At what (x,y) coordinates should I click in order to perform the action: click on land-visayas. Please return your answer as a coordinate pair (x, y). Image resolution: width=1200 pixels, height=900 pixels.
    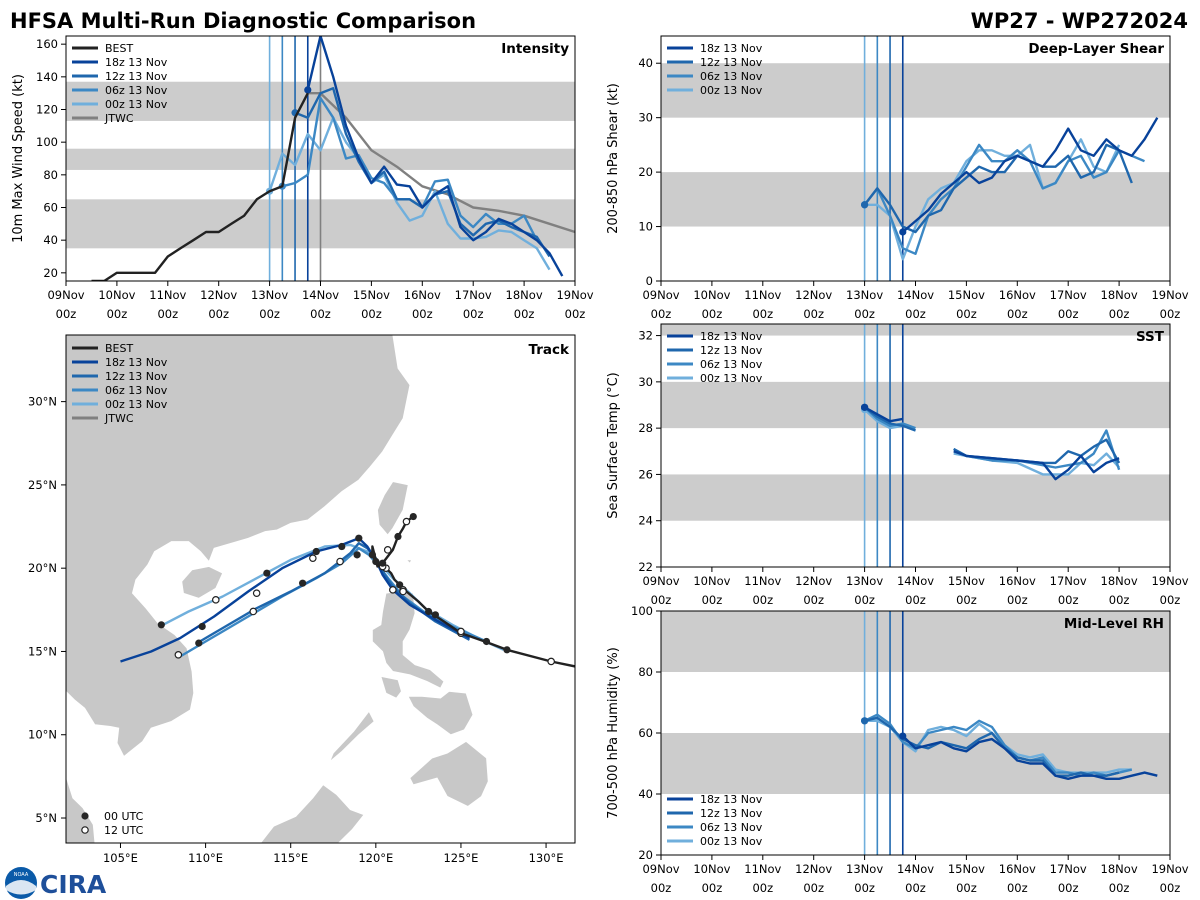
    Looking at the image, I should click on (440, 713).